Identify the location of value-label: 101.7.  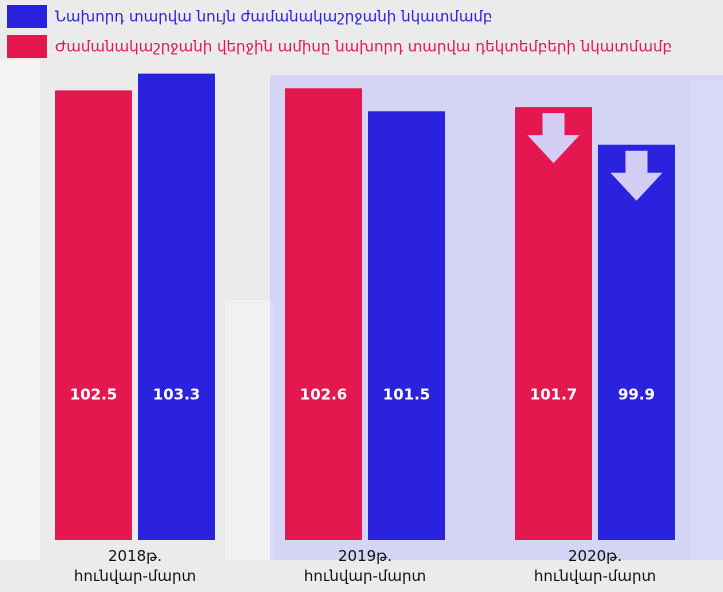
(553, 395).